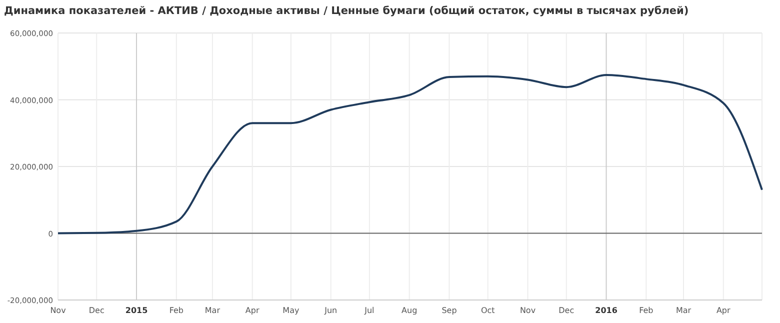 This screenshot has height=323, width=780. I want to click on x-tick-label: May, so click(291, 310).